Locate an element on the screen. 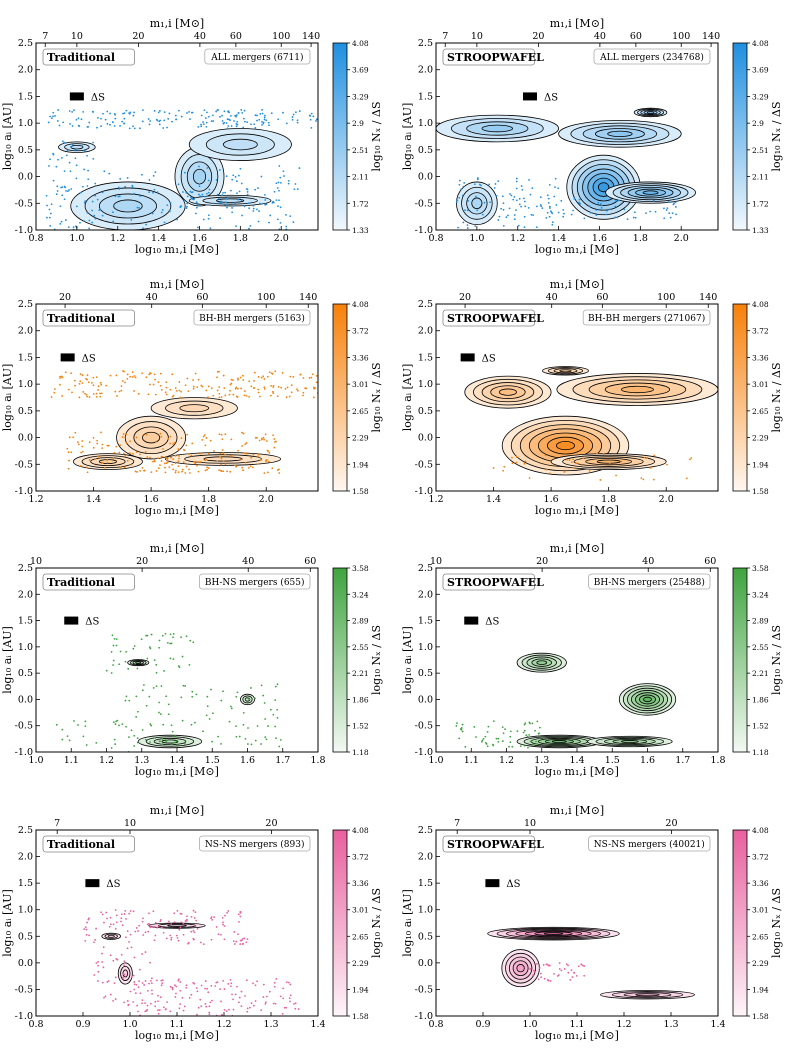 This screenshot has height=1052, width=789. y-tick-label: -0.5 is located at coordinates (424, 989).